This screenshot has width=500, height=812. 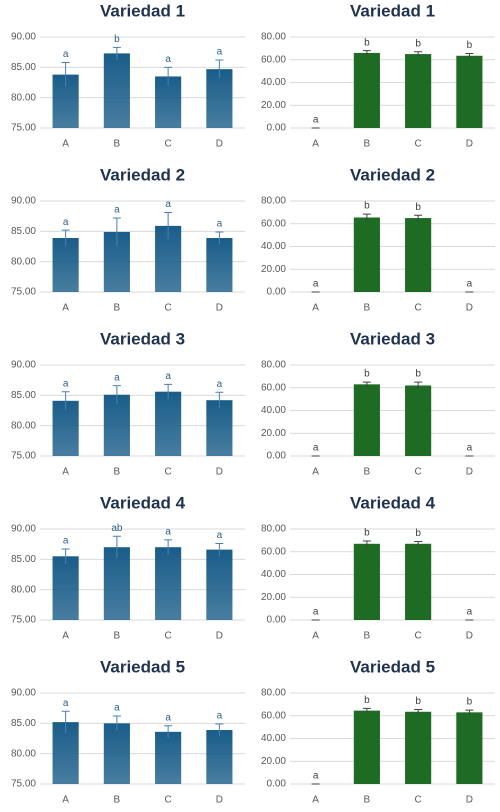 What do you see at coordinates (142, 338) in the screenshot?
I see `chart-title: Variedad 3` at bounding box center [142, 338].